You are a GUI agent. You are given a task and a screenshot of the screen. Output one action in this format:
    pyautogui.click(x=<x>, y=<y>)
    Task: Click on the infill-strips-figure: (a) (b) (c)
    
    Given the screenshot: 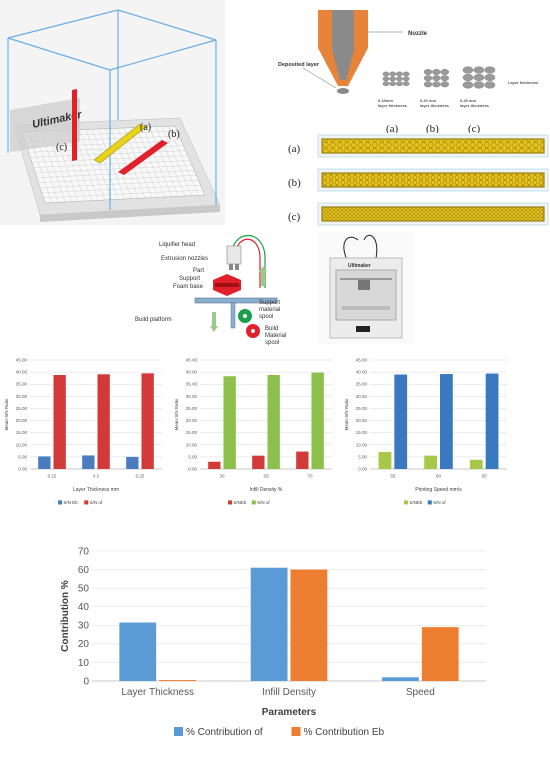 What is the action you would take?
    pyautogui.click(x=415, y=180)
    